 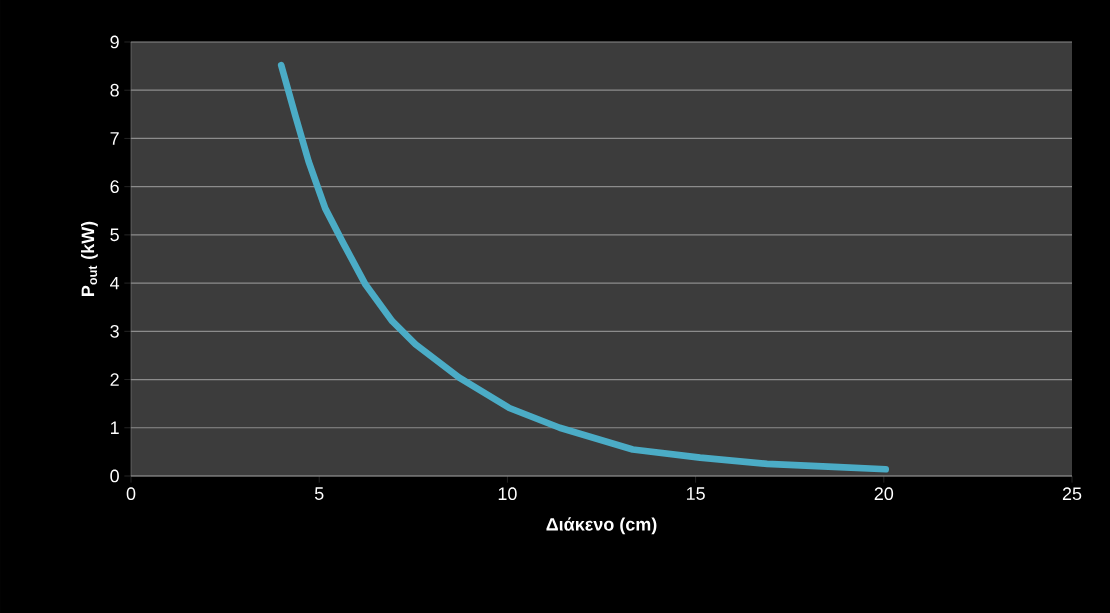 I want to click on y-tick-label: 8, so click(x=114, y=90).